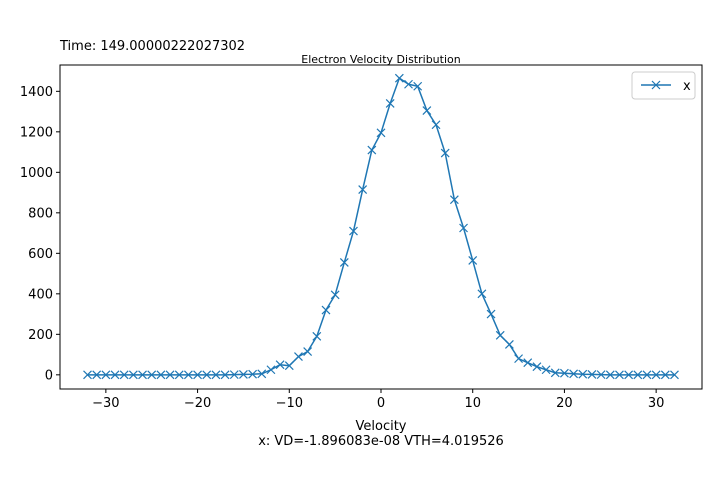  I want to click on x-axis-sublabel: x: VD=-1.896083e-08 VTH=4.019526, so click(381, 441).